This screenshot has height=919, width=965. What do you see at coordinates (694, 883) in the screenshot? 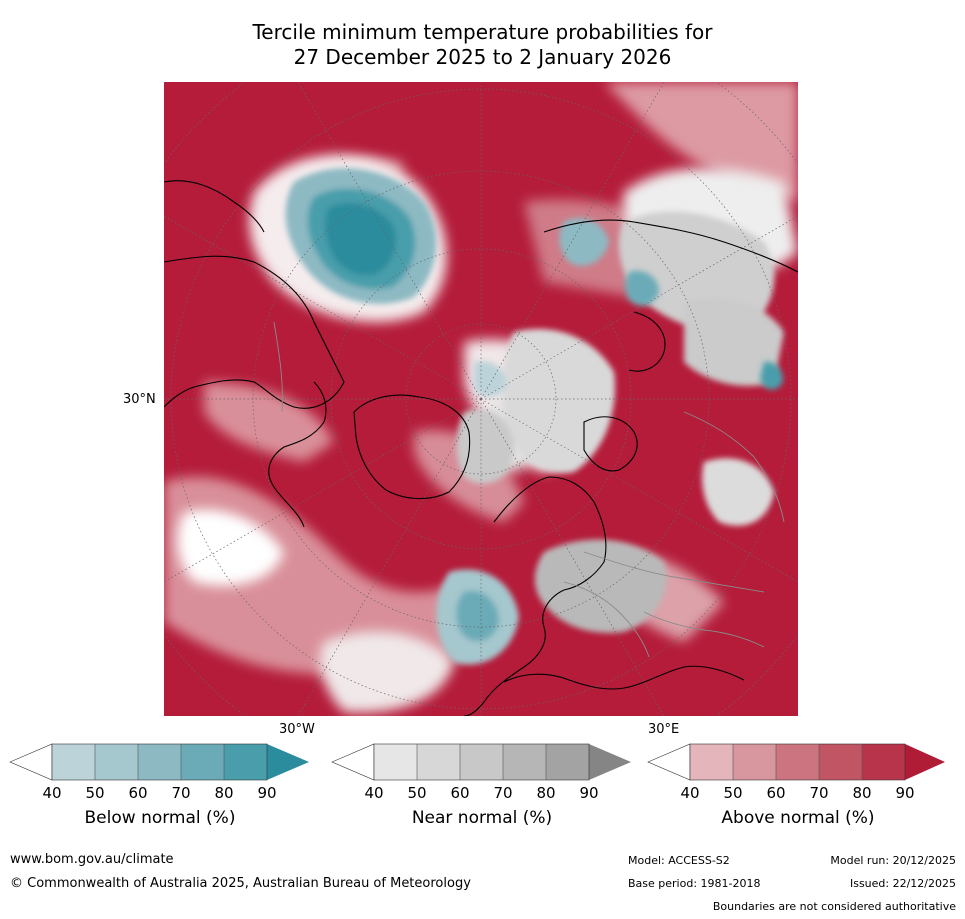
I see `footer-base-period: Base period: 1981-2018` at bounding box center [694, 883].